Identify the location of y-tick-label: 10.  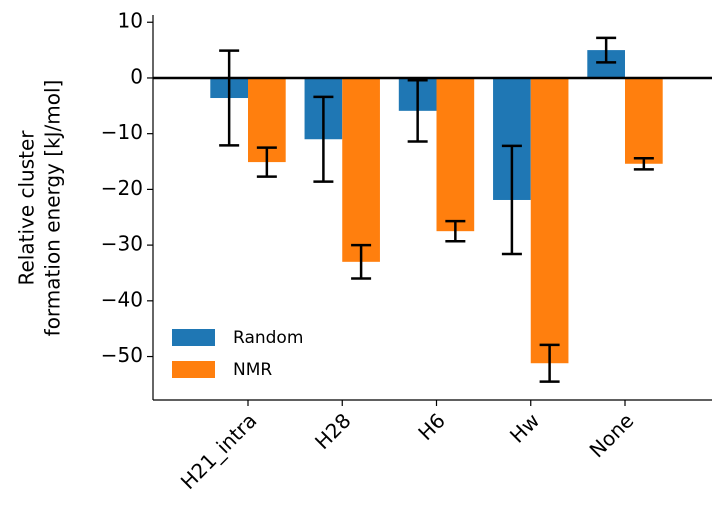
(130, 21).